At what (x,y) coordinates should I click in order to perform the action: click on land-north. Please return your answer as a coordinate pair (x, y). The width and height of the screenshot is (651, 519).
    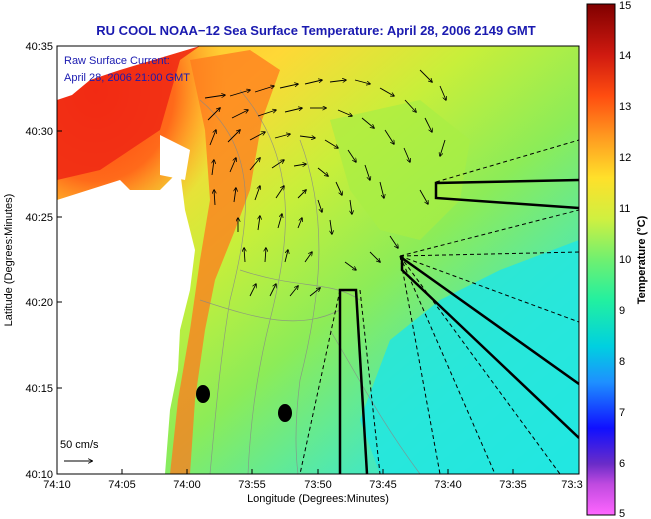
    Looking at the image, I should click on (128, 73).